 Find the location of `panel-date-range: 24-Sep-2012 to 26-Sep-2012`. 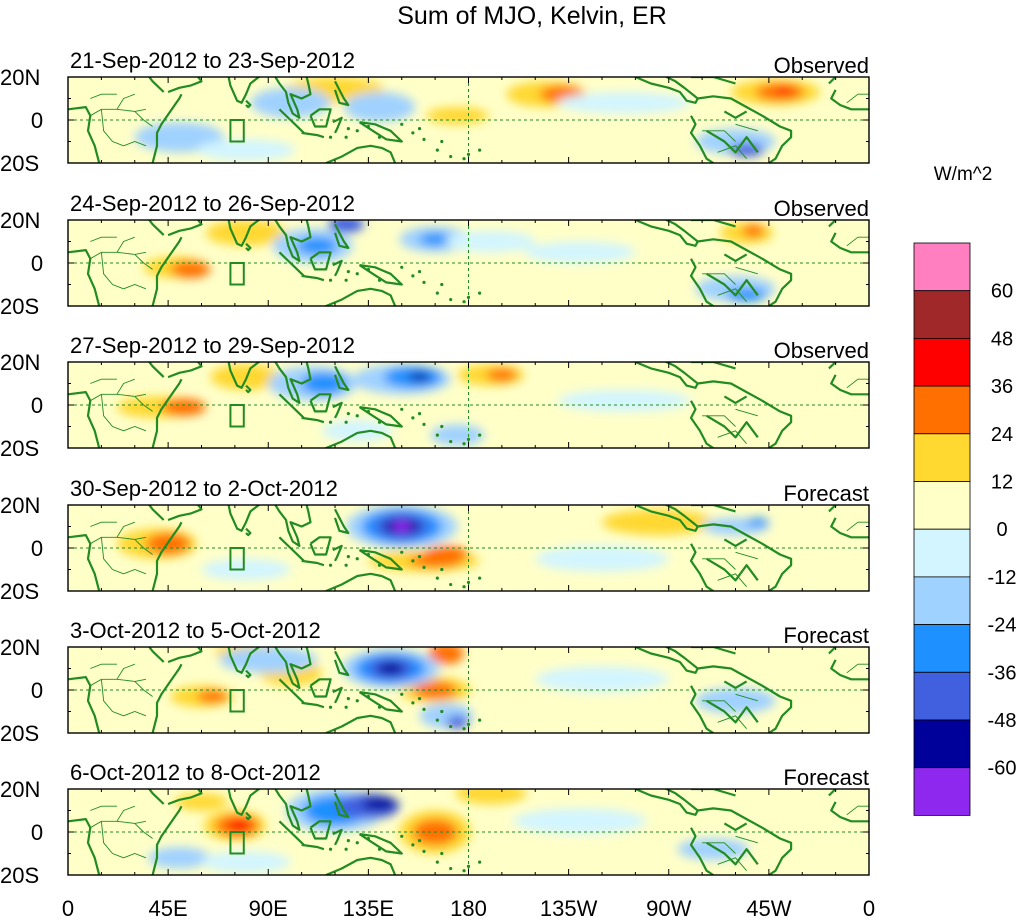

panel-date-range: 24-Sep-2012 to 26-Sep-2012 is located at coordinates (212, 203).